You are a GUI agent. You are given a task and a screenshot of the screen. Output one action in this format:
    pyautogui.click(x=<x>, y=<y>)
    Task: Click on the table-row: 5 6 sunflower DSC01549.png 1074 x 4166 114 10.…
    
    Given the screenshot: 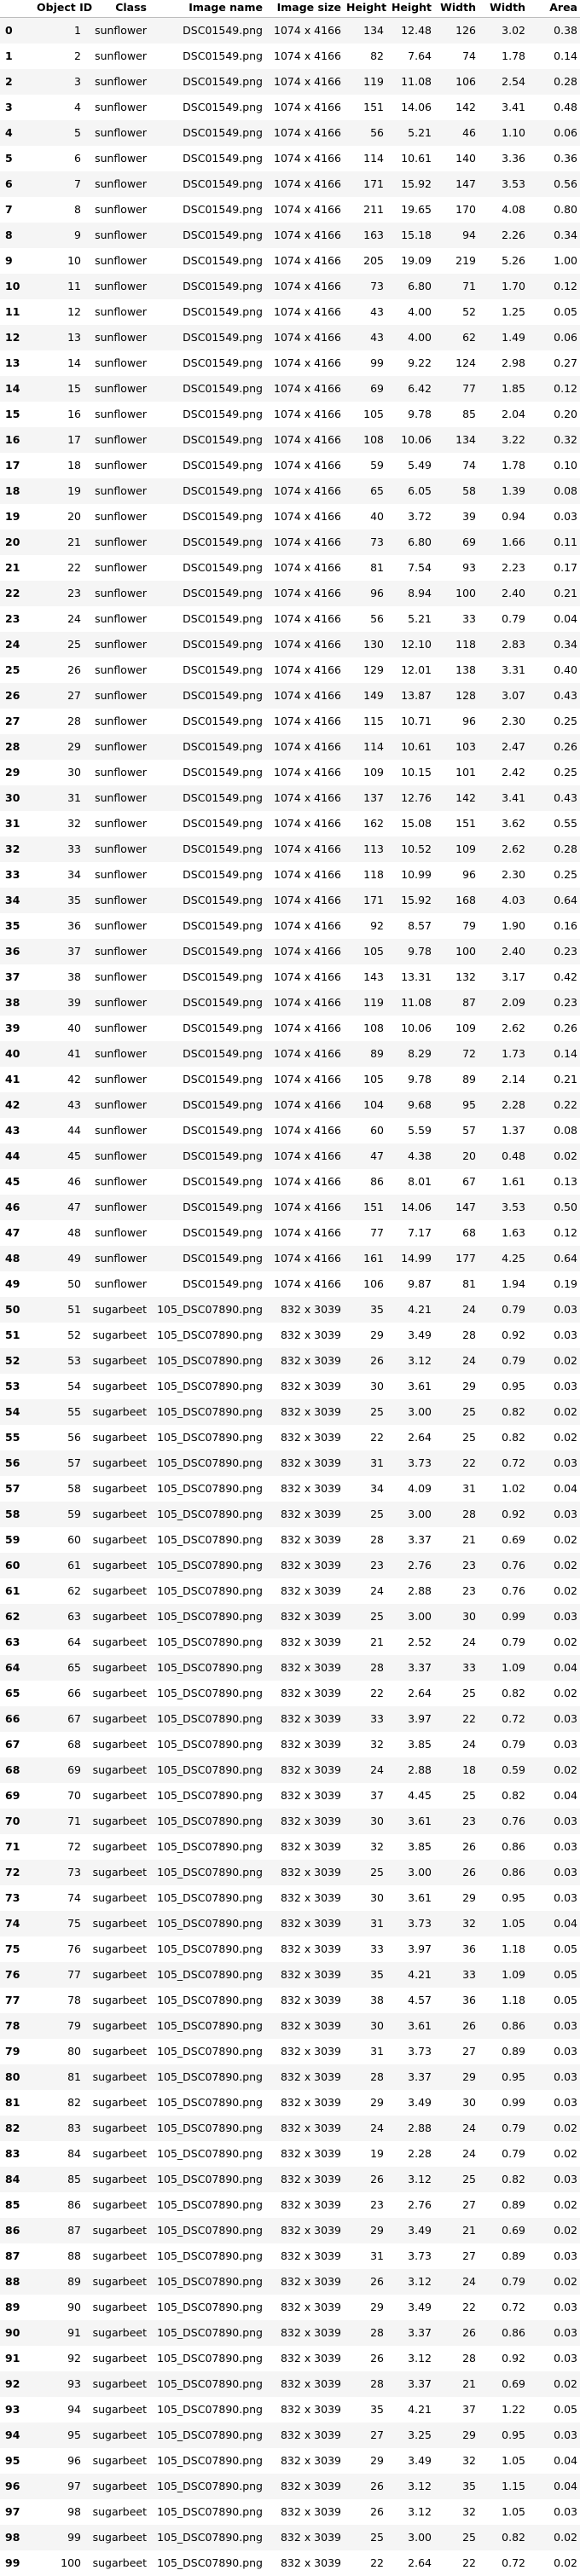 What is the action you would take?
    pyautogui.click(x=290, y=158)
    